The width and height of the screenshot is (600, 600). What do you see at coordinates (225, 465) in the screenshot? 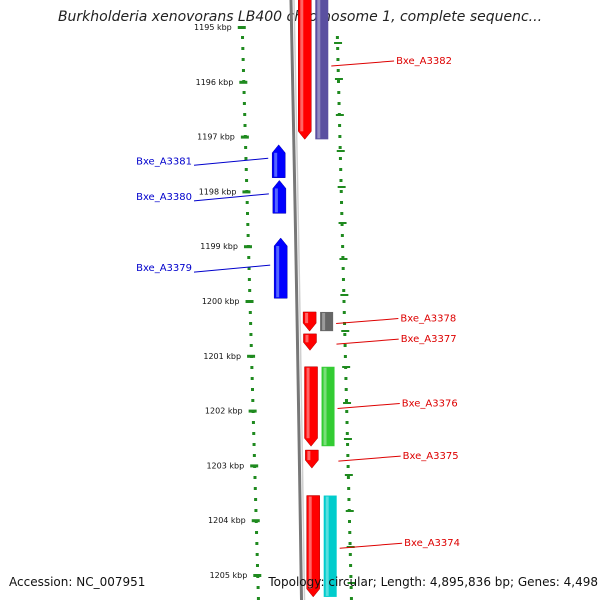
I see `scale-tick-label: 1203 kbp` at bounding box center [225, 465].